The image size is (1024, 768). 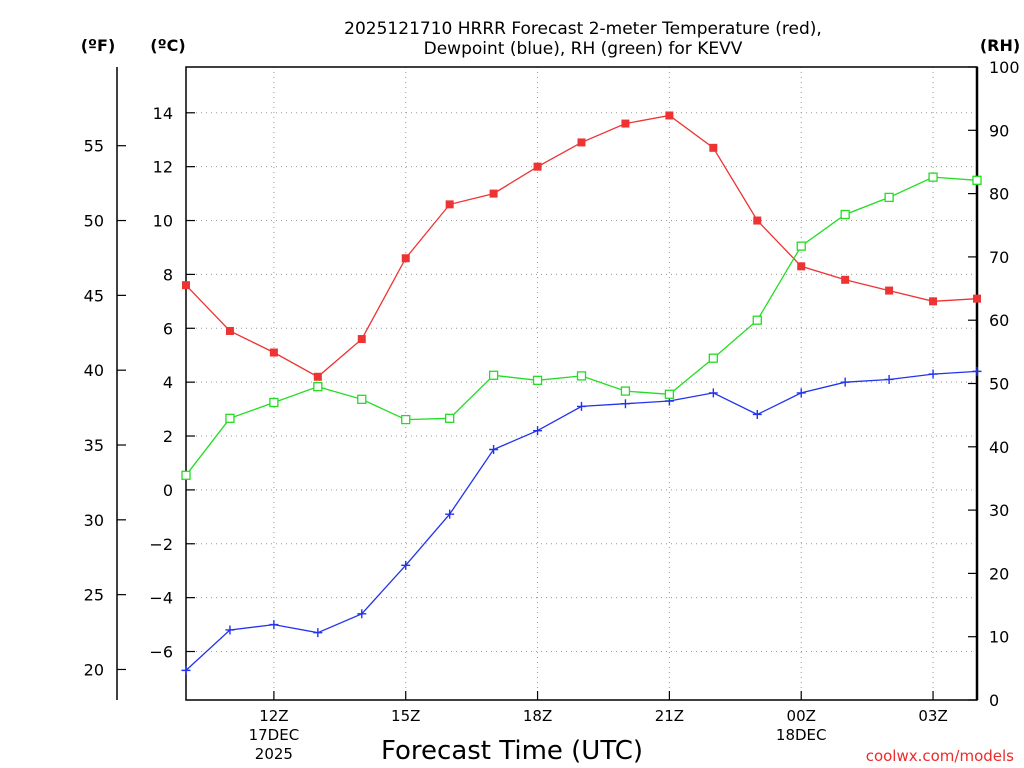 I want to click on tick-label-rh: 30, so click(x=999, y=510).